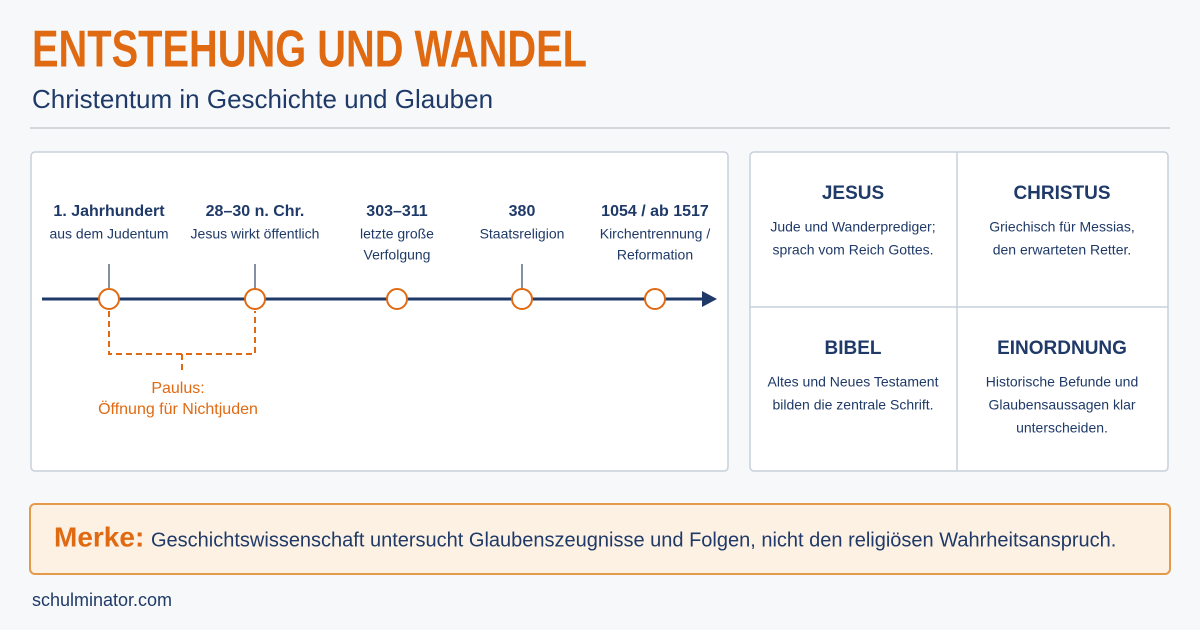 The image size is (1200, 630). What do you see at coordinates (99, 536) in the screenshot?
I see `note-label: Merke:` at bounding box center [99, 536].